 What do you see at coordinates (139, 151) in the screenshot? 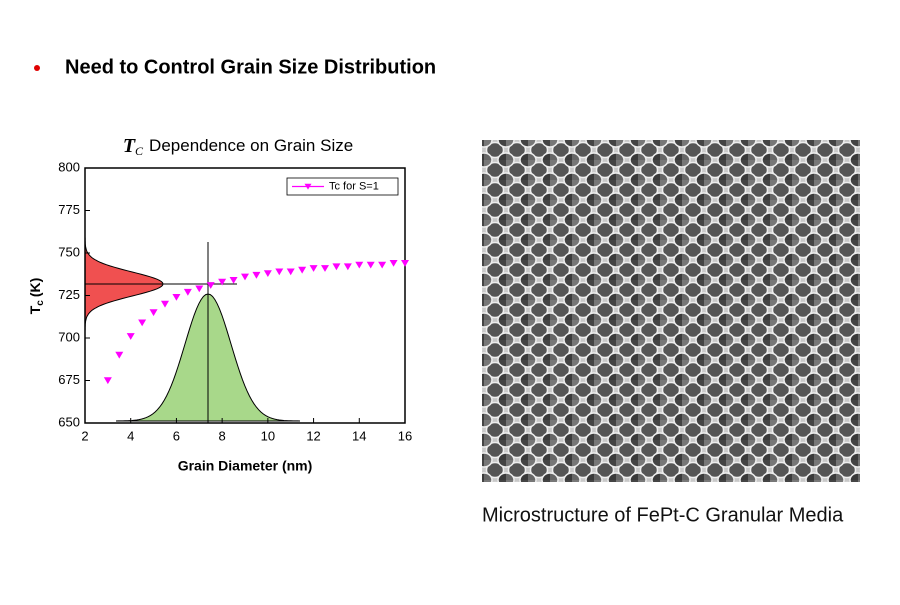
I see `title-subscript: C` at bounding box center [139, 151].